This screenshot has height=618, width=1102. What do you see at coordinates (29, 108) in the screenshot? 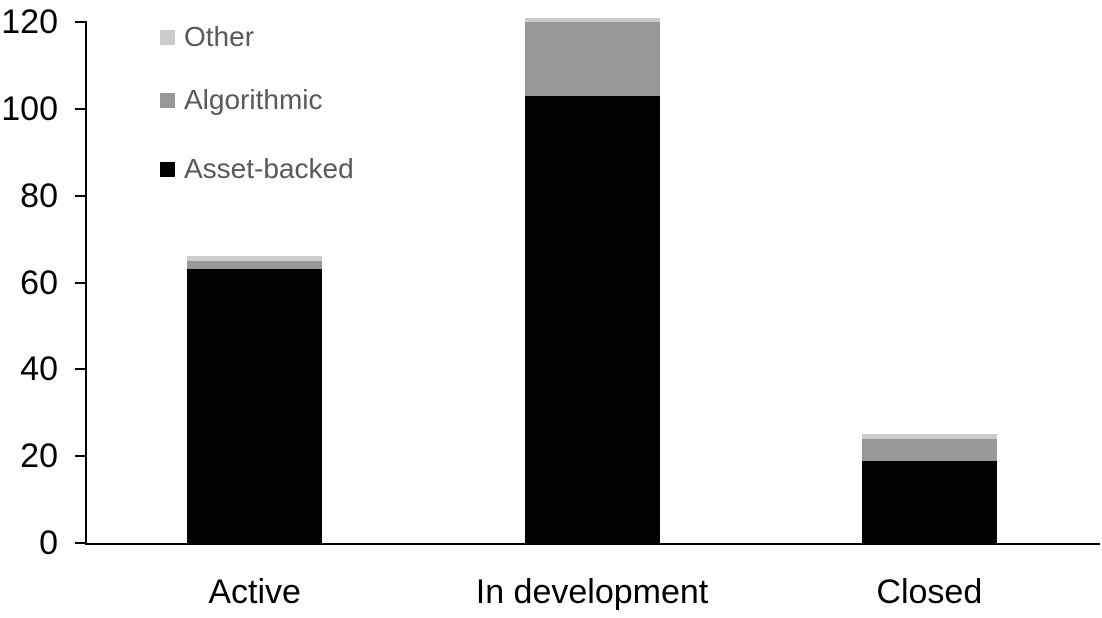
I see `y-axis-tick-label-100: 100` at bounding box center [29, 108].